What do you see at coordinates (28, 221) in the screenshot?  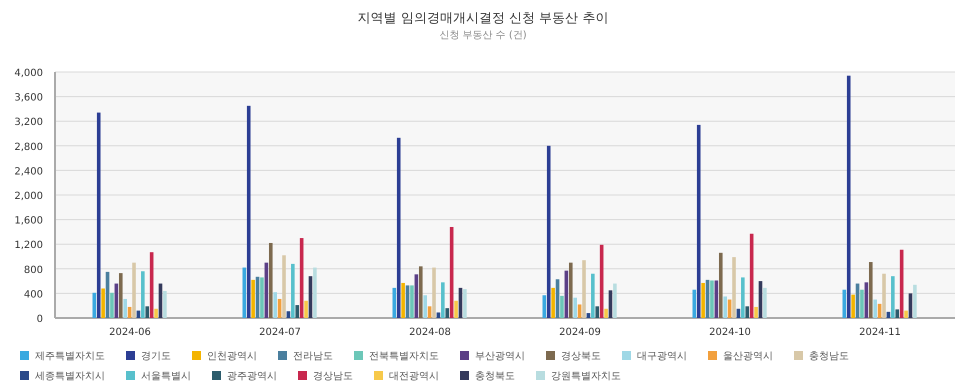 I see `y-tick-label: 1,600` at bounding box center [28, 221].